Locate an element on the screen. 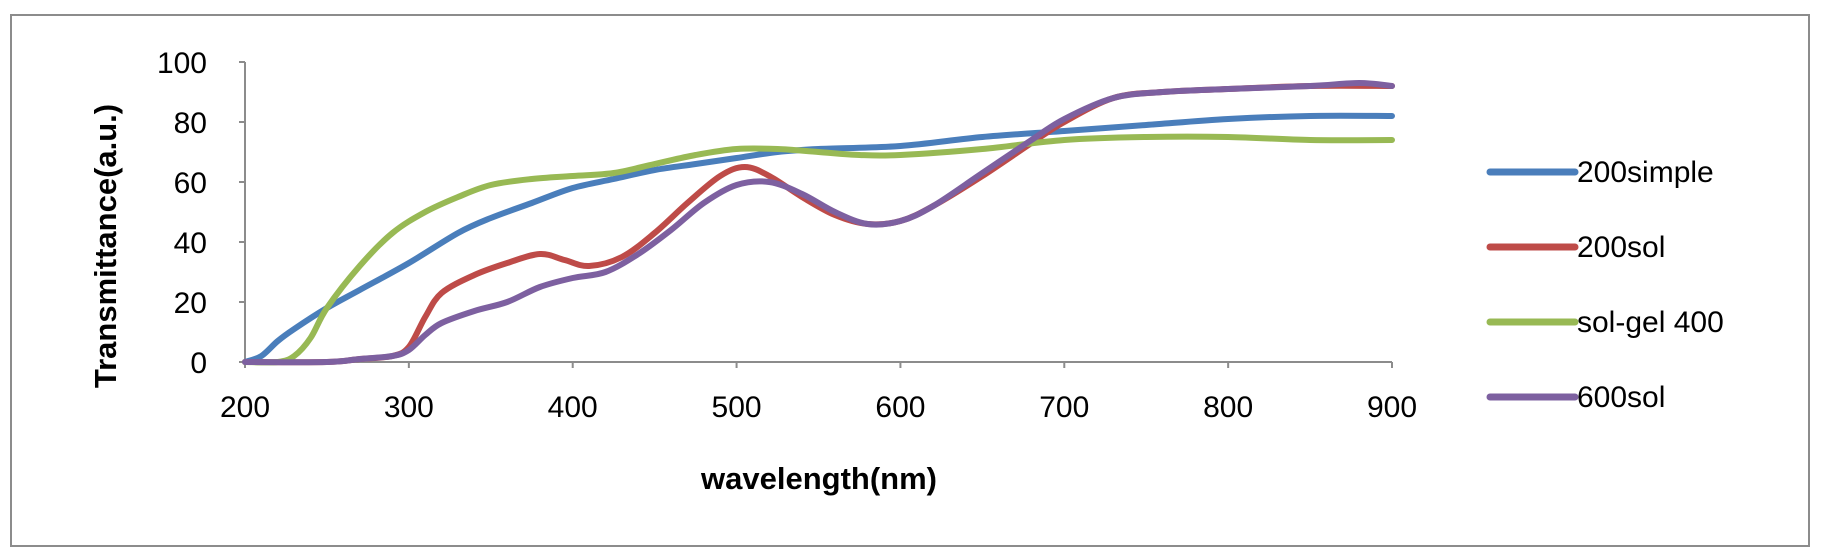 The image size is (1823, 555). y-tick-label: 40 is located at coordinates (190, 243).